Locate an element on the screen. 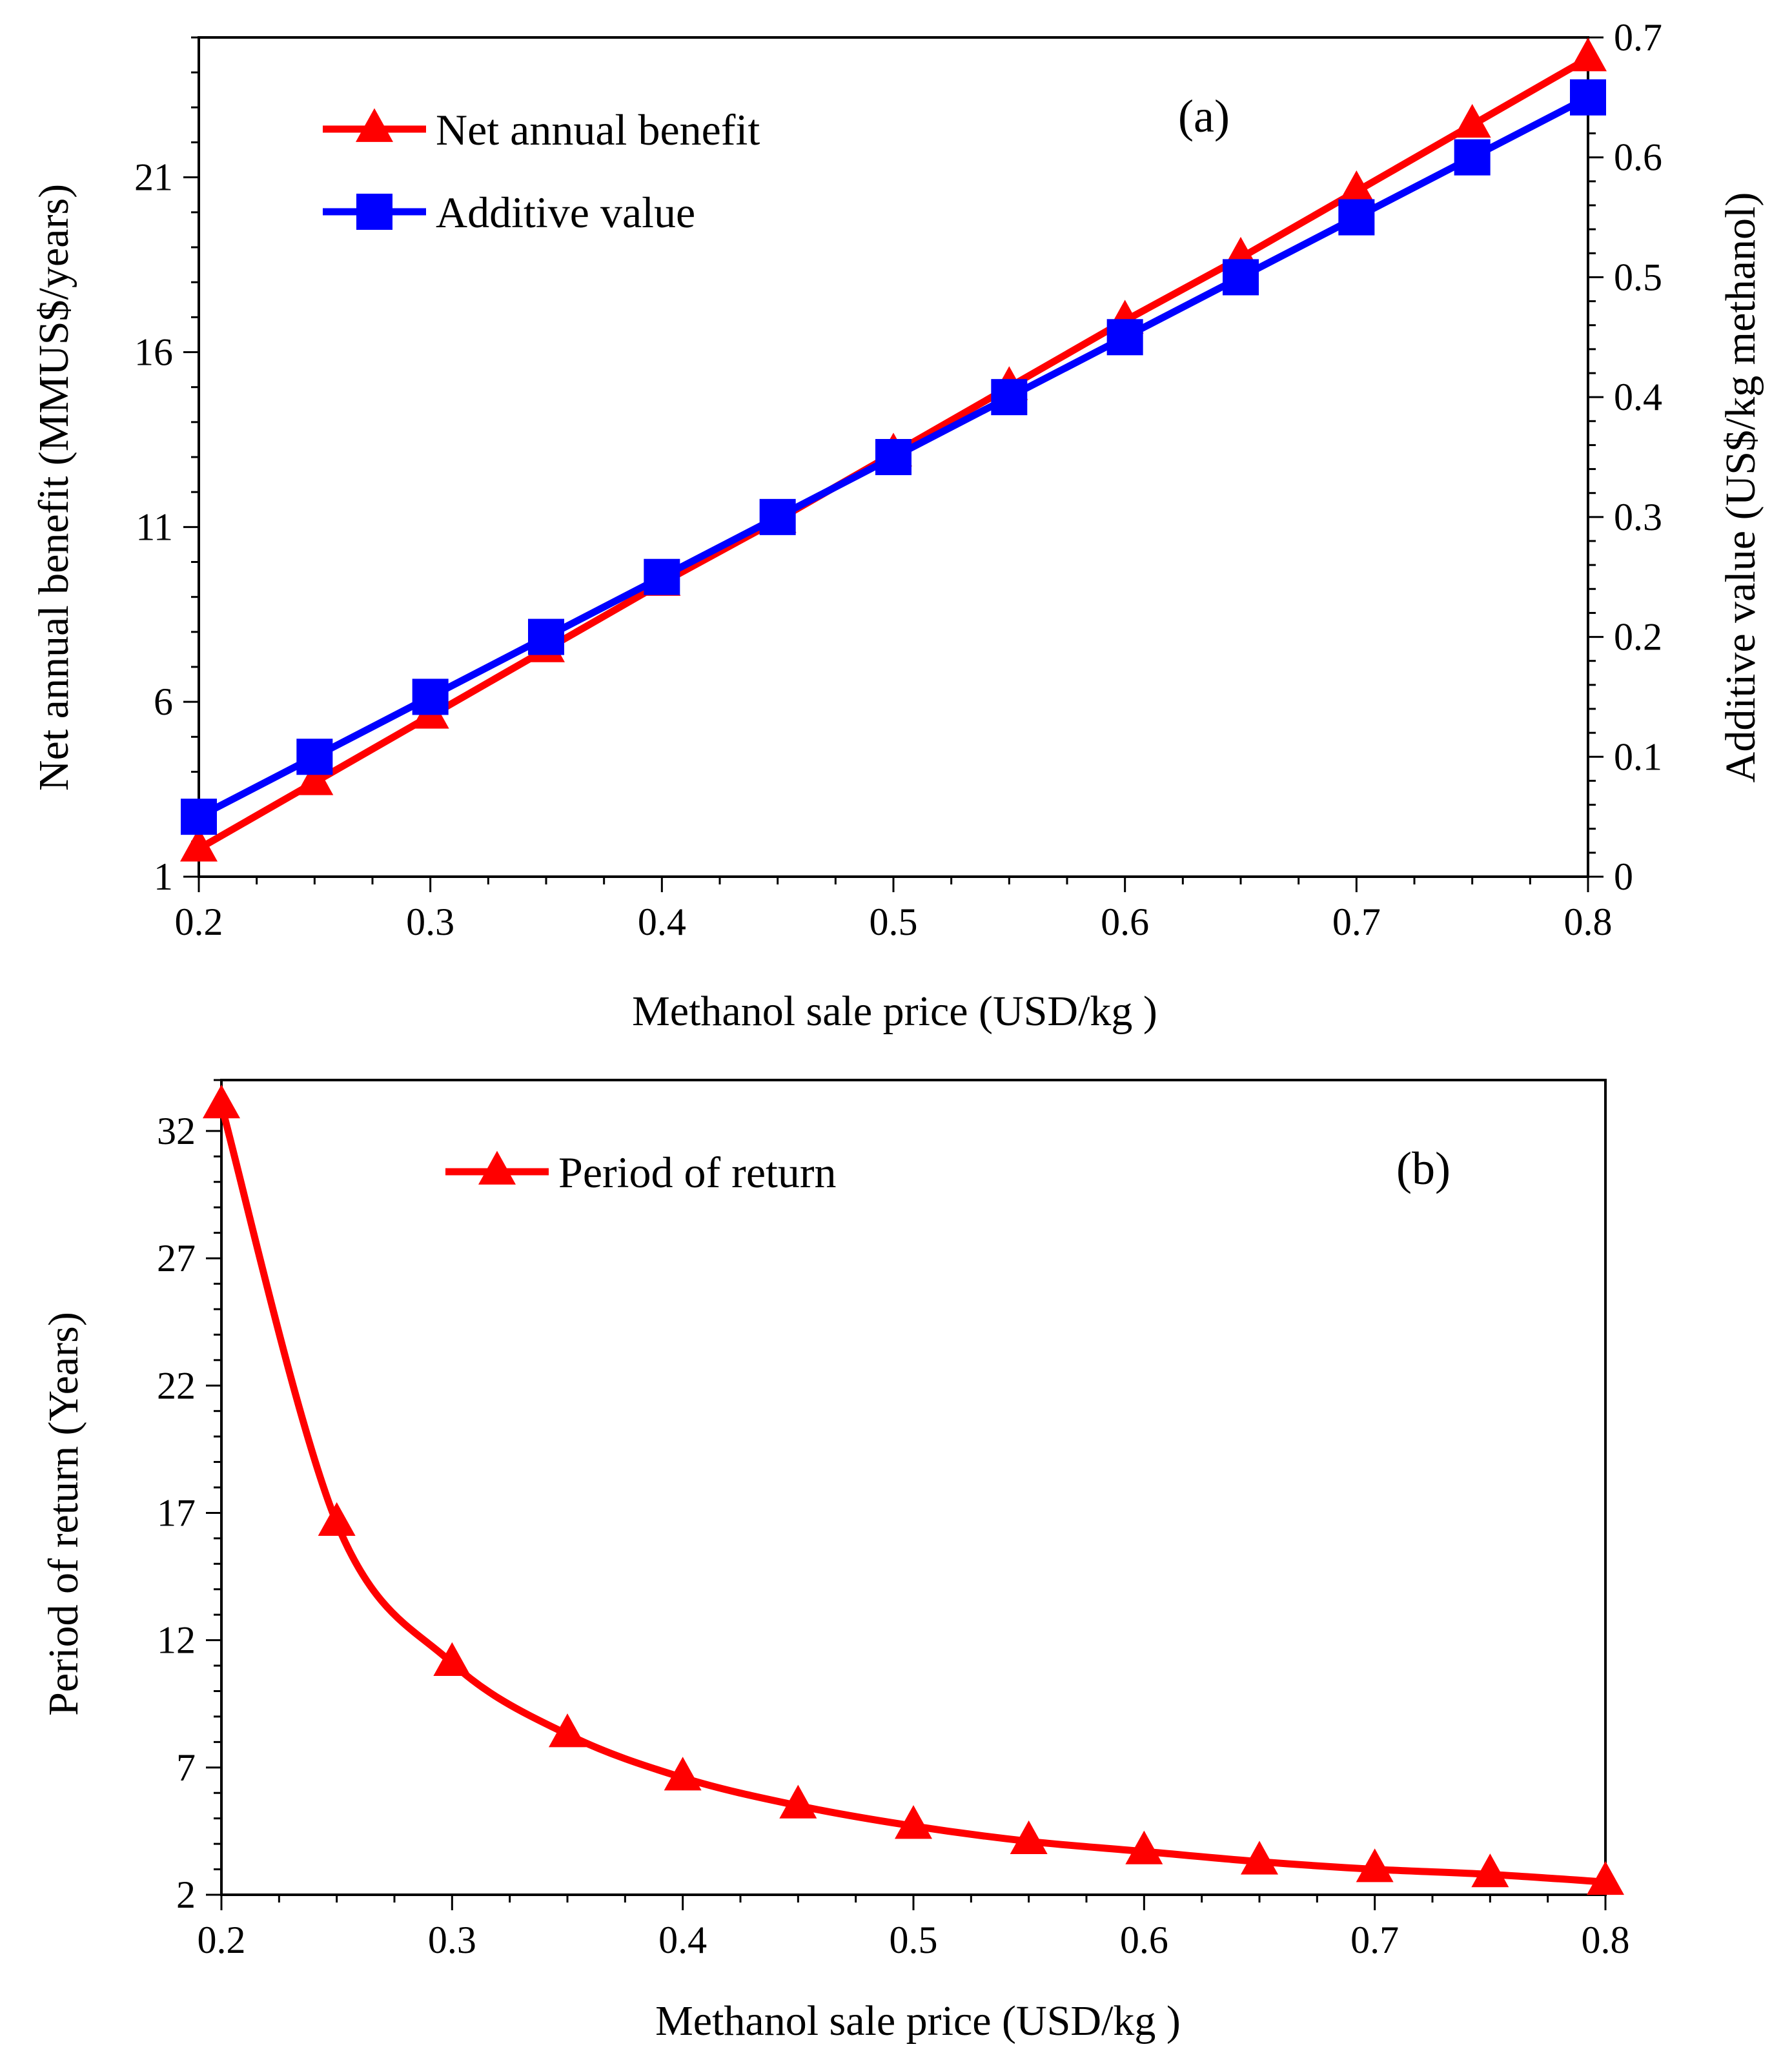 The width and height of the screenshot is (1792, 2051). panel-label-a: (a) is located at coordinates (1204, 116).